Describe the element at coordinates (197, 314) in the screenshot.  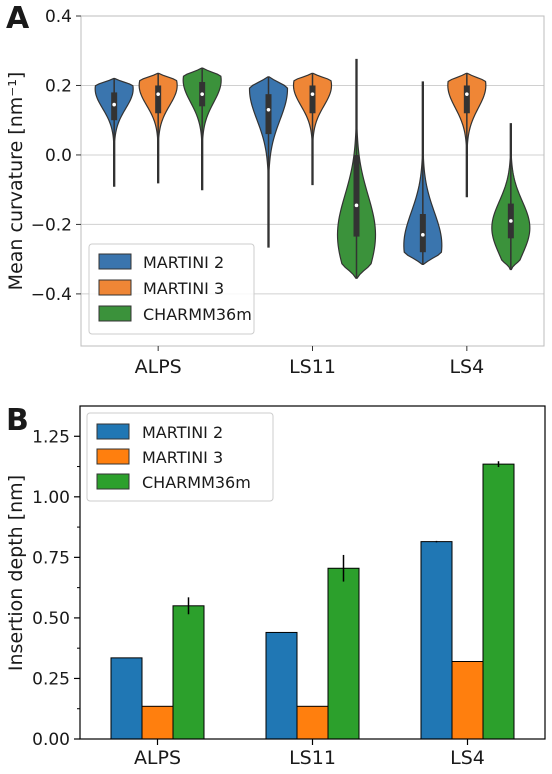
I see `panel-a-legend-label: CHARMM36m` at that location.